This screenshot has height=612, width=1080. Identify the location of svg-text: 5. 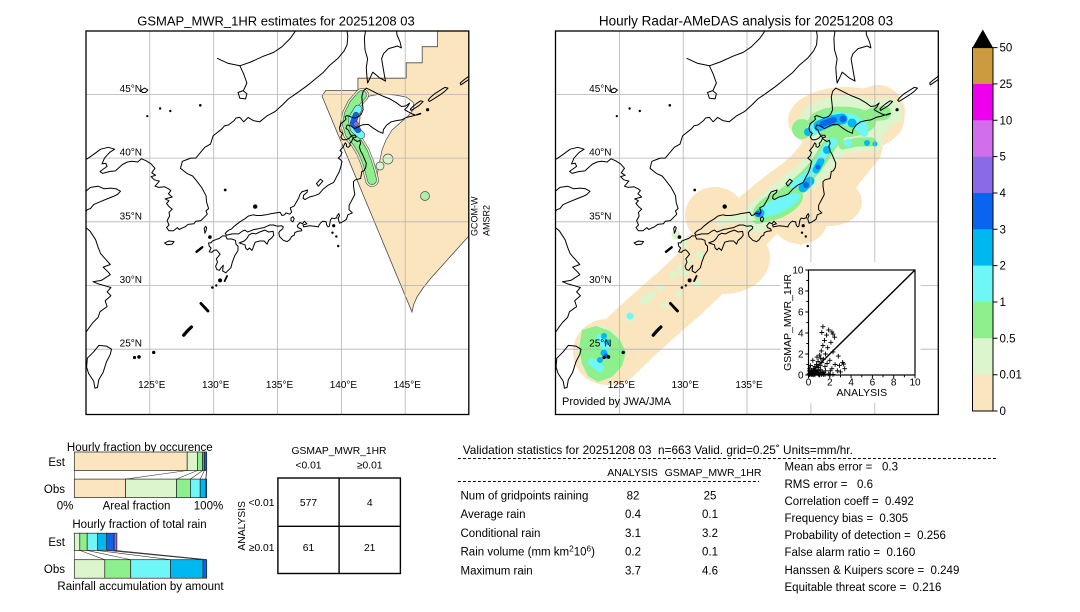
(1003, 158).